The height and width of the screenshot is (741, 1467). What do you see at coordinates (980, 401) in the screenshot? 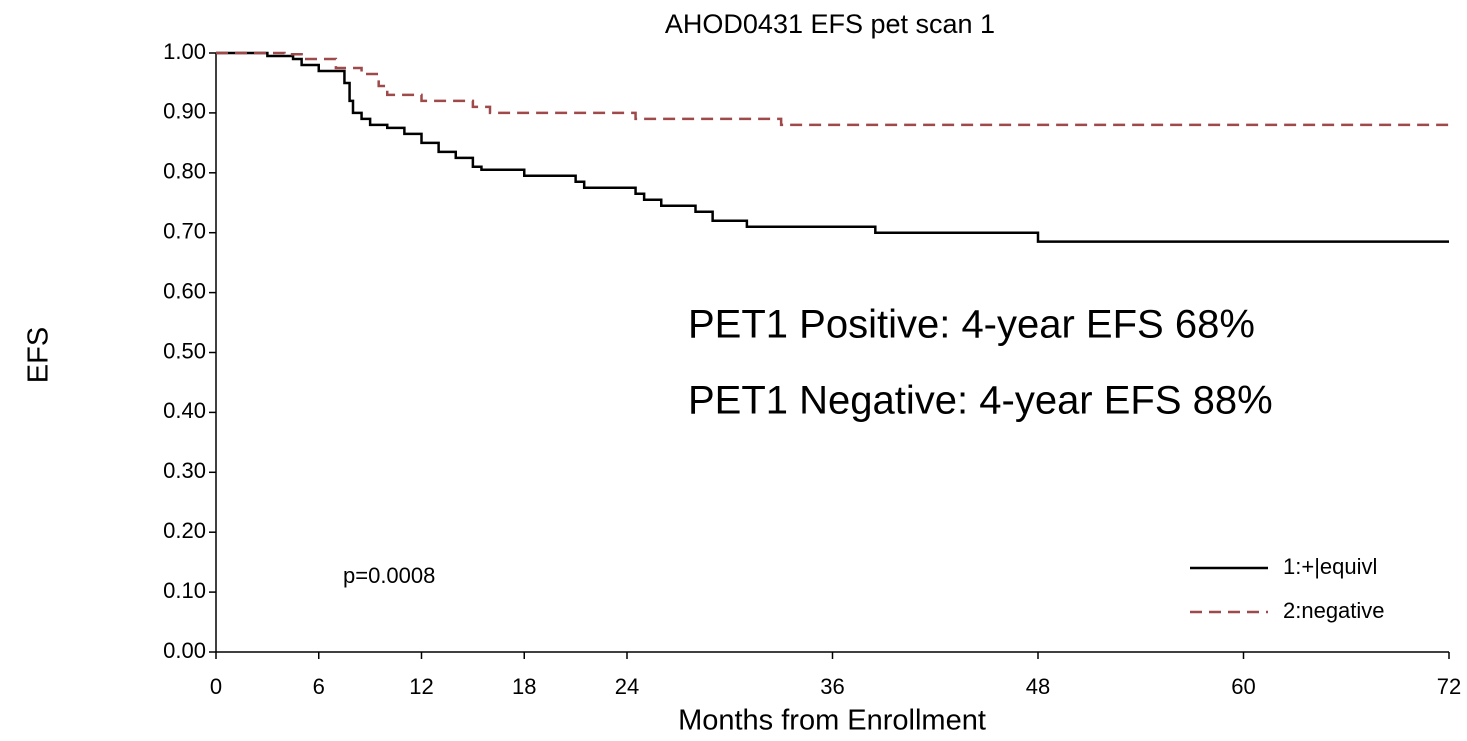
I see `annotation: PET1 Negative: 4-year EFS 88%` at bounding box center [980, 401].